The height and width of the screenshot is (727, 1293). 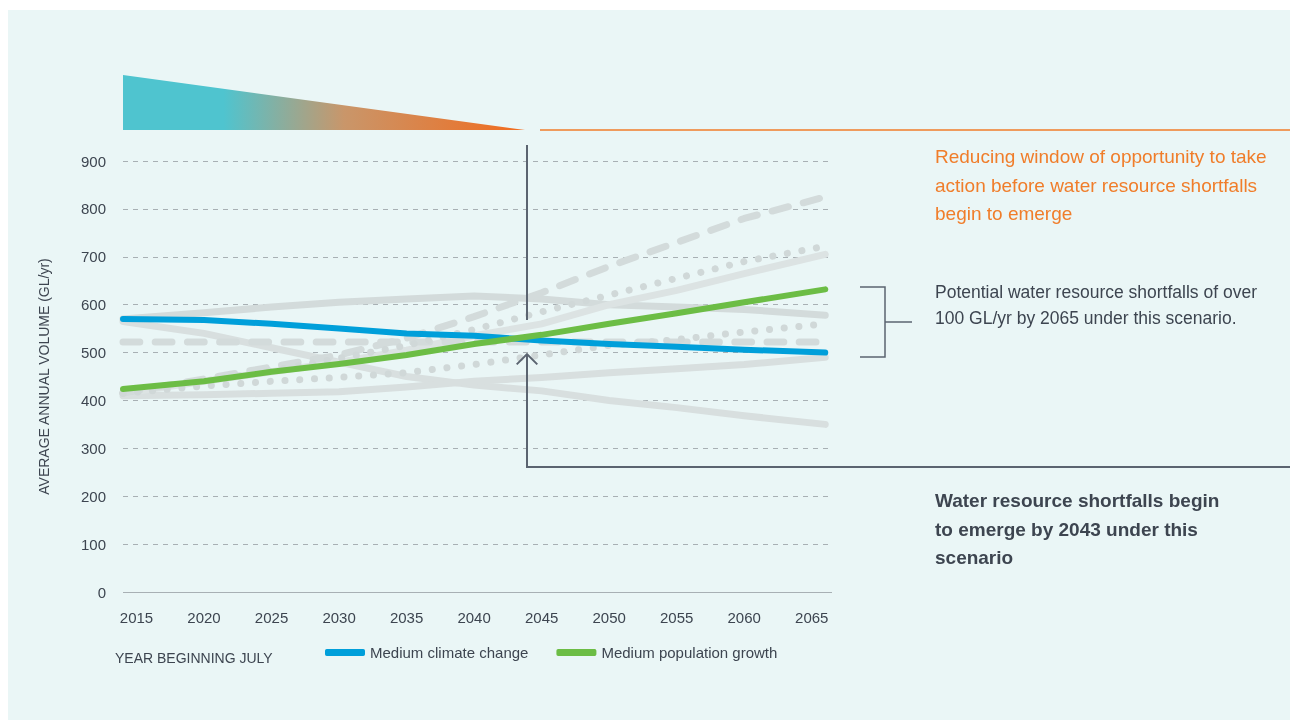 What do you see at coordinates (93, 305) in the screenshot?
I see `y-tick-label: 600` at bounding box center [93, 305].